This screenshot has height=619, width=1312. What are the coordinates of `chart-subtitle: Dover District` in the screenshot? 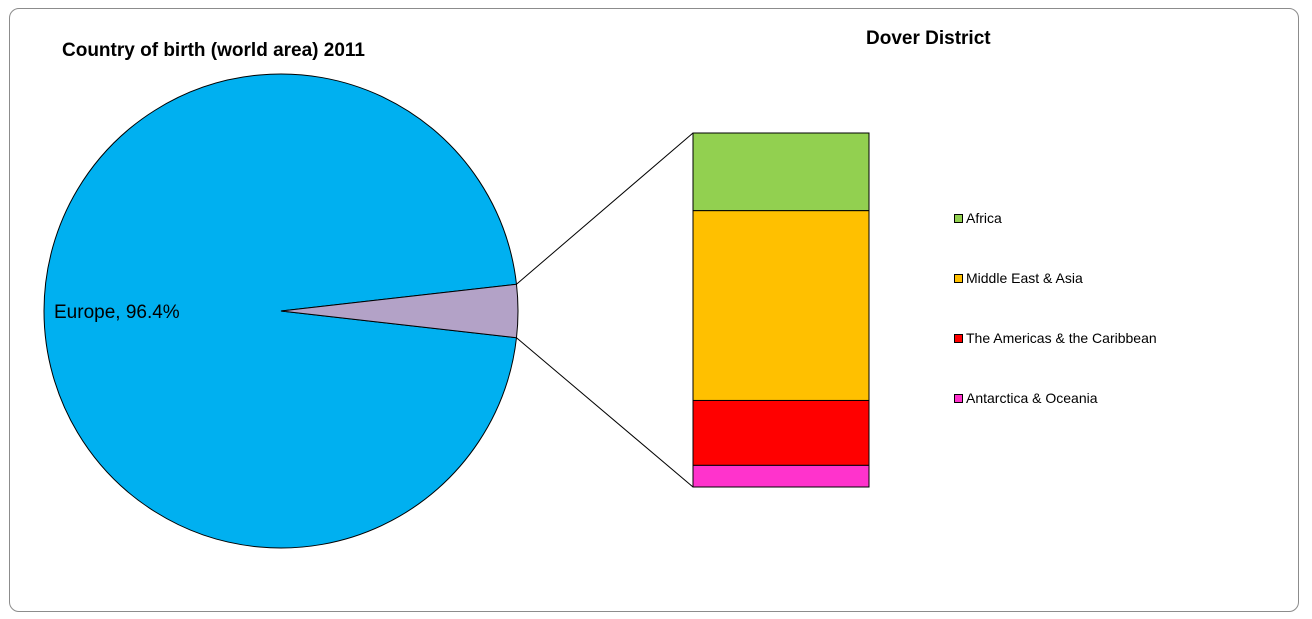 It's located at (928, 38).